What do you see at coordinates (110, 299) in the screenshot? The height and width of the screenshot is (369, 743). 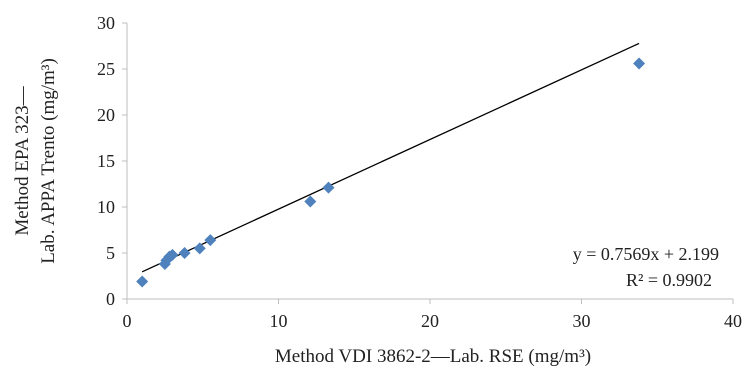 I see `y-tick-label: 0` at bounding box center [110, 299].